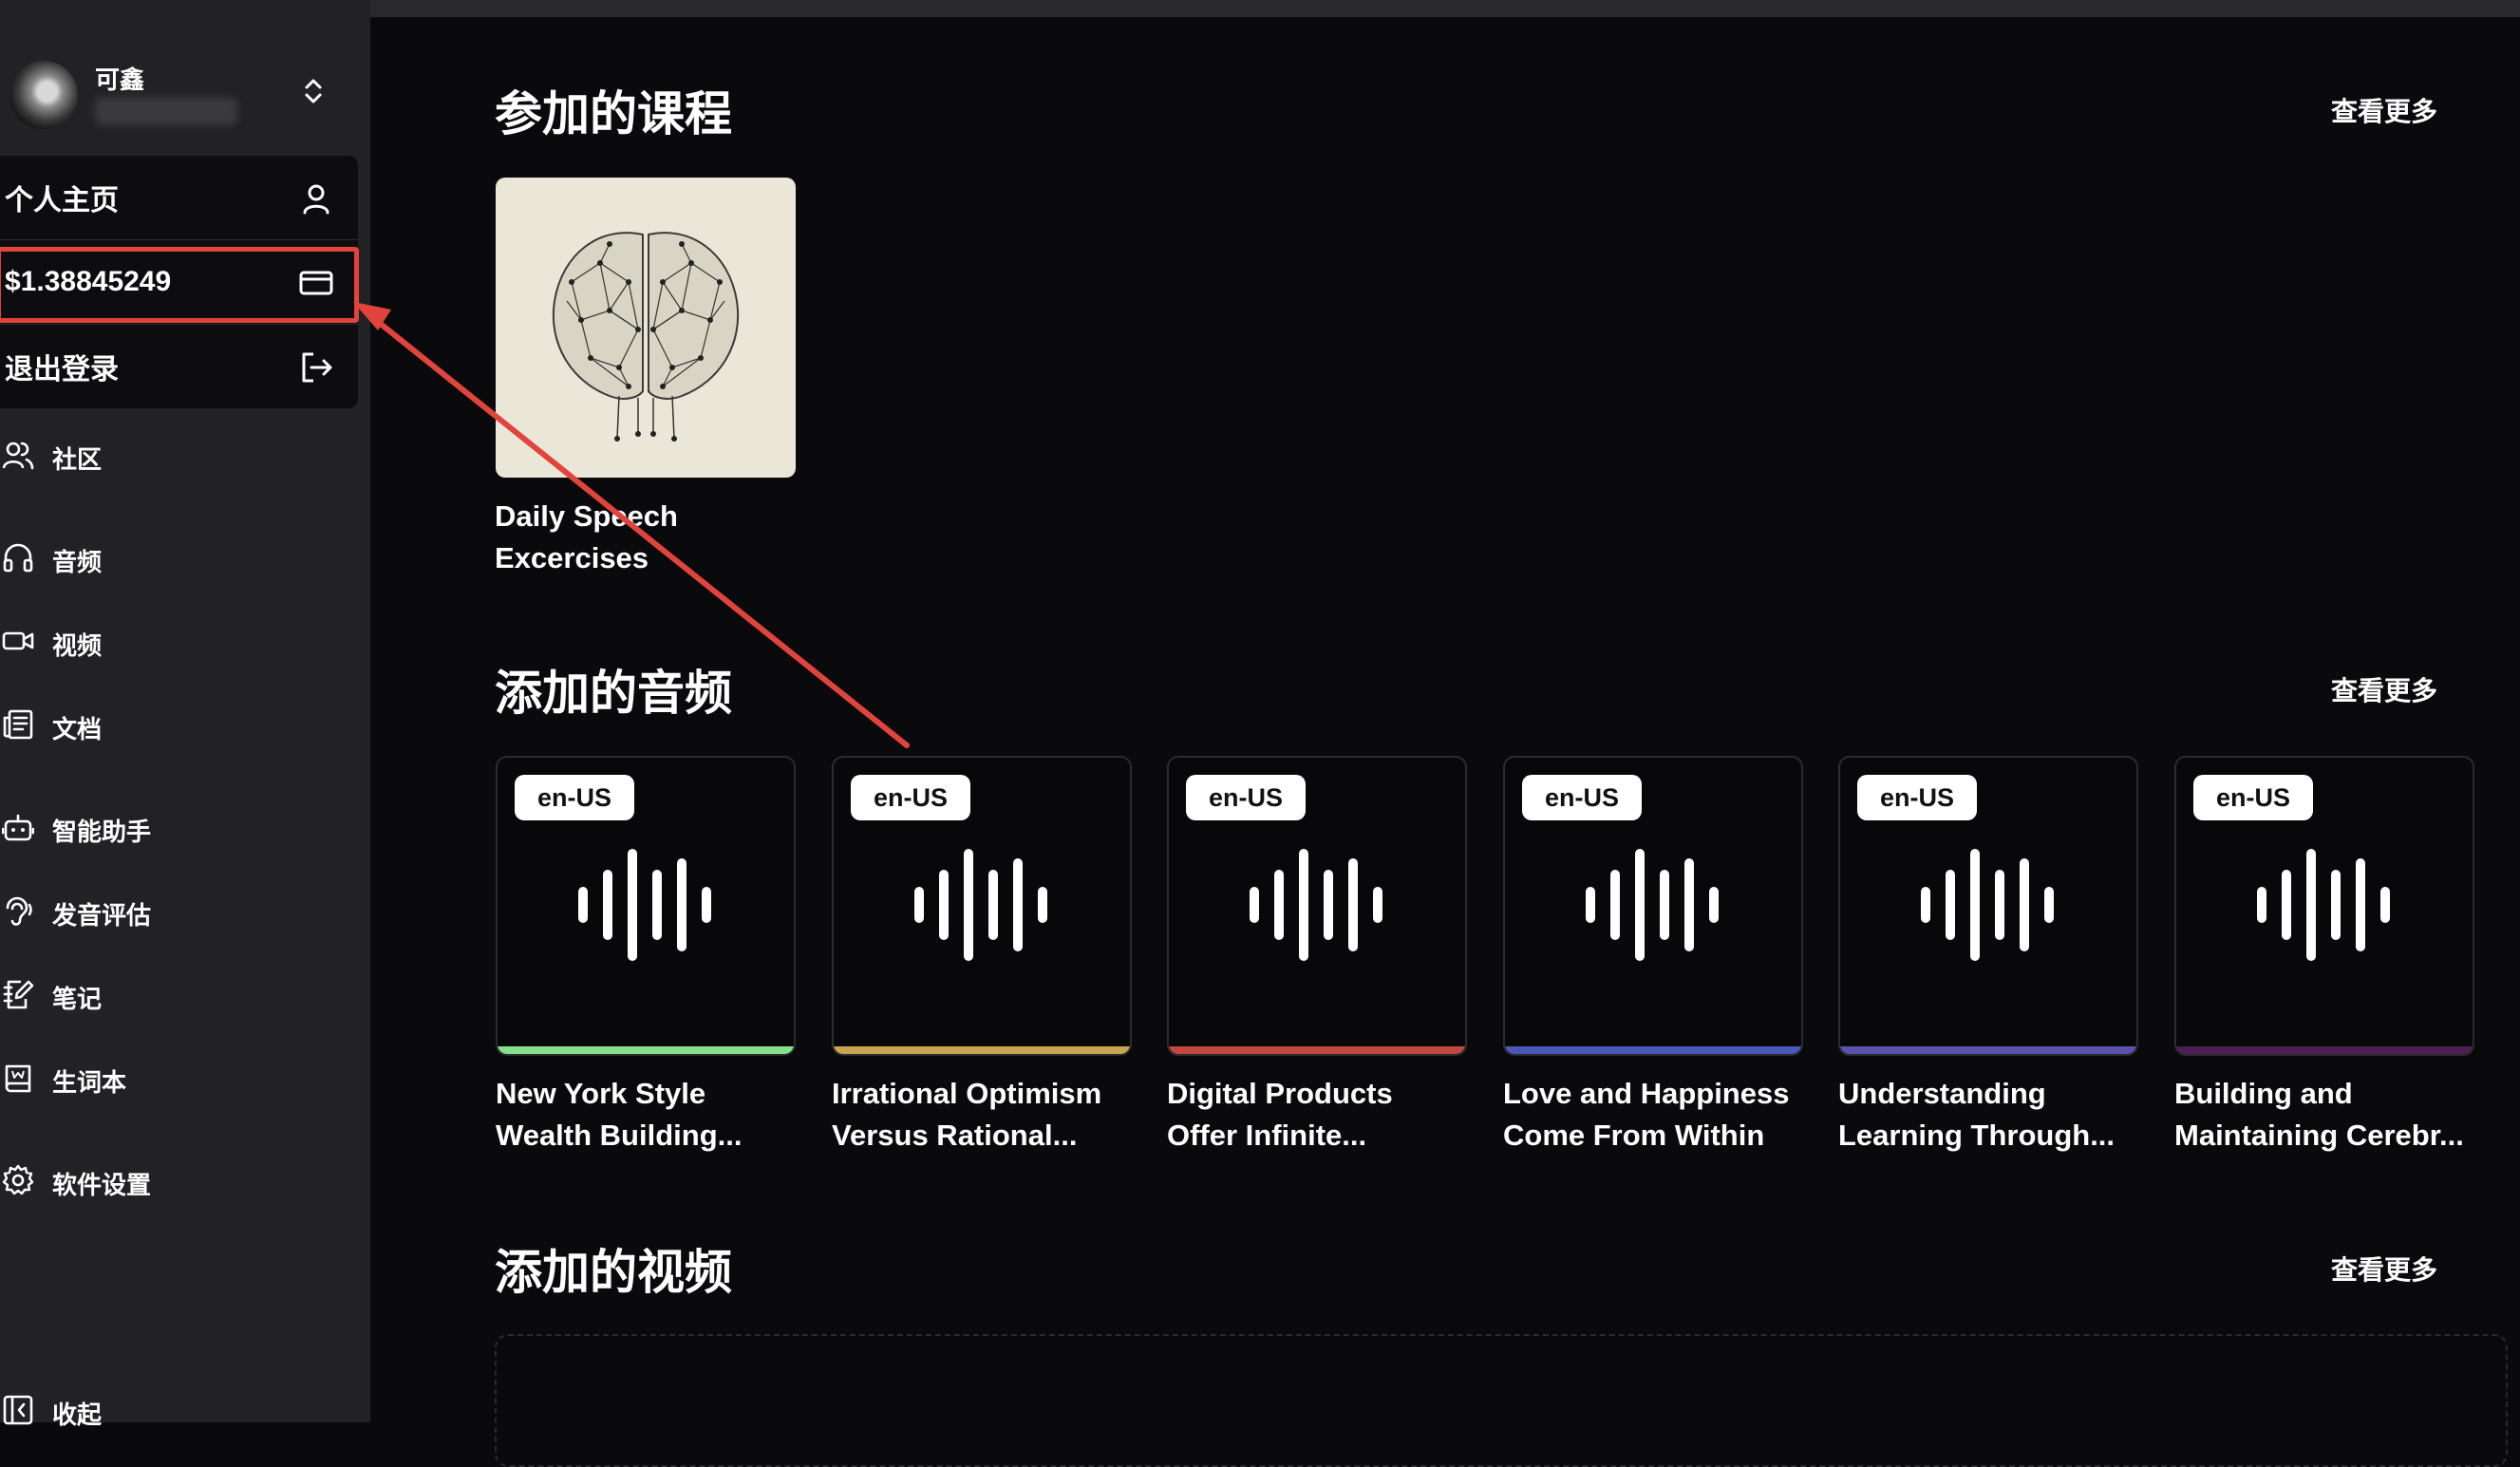 This screenshot has height=1467, width=2520. What do you see at coordinates (18, 1179) in the screenshot?
I see `gear-icon` at bounding box center [18, 1179].